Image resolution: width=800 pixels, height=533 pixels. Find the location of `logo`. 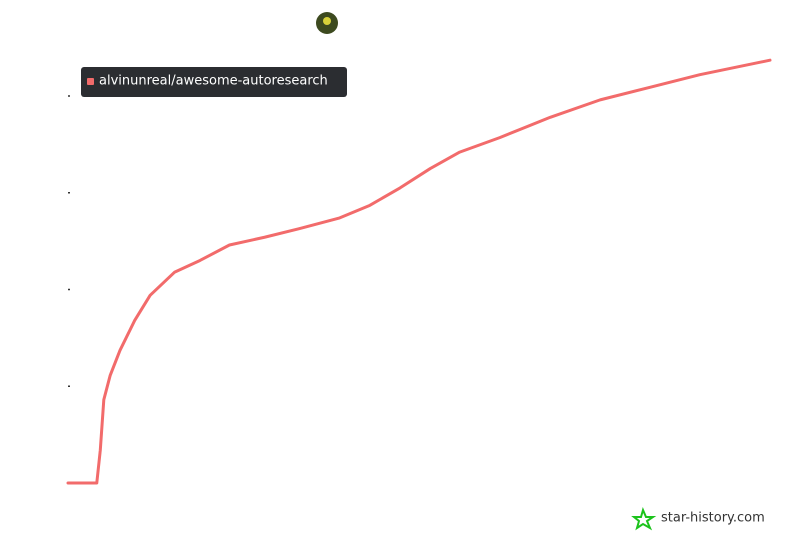

logo is located at coordinates (644, 519).